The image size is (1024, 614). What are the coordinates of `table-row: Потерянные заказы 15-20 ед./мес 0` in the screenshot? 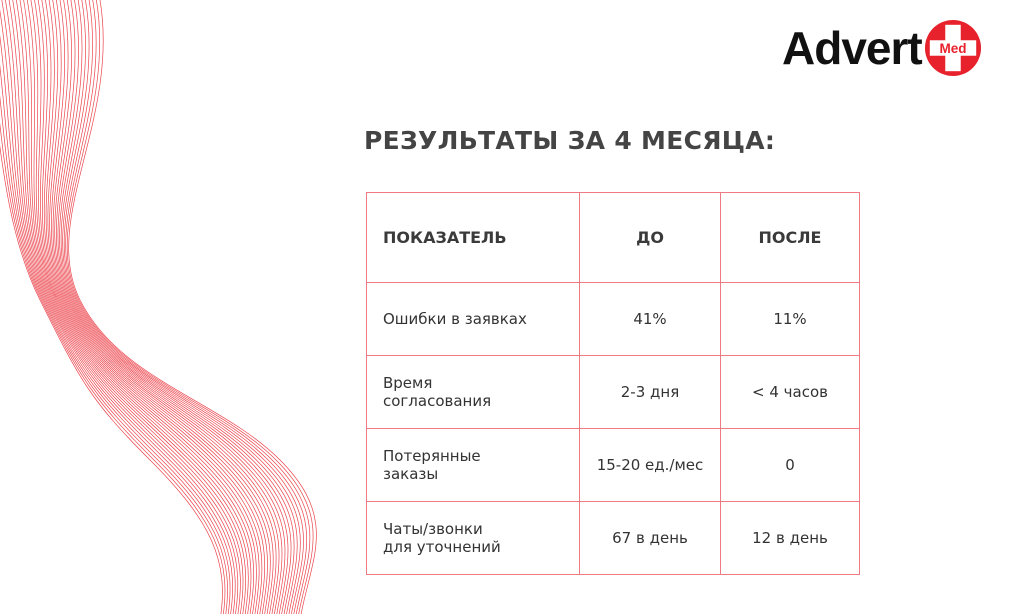 It's located at (613, 465).